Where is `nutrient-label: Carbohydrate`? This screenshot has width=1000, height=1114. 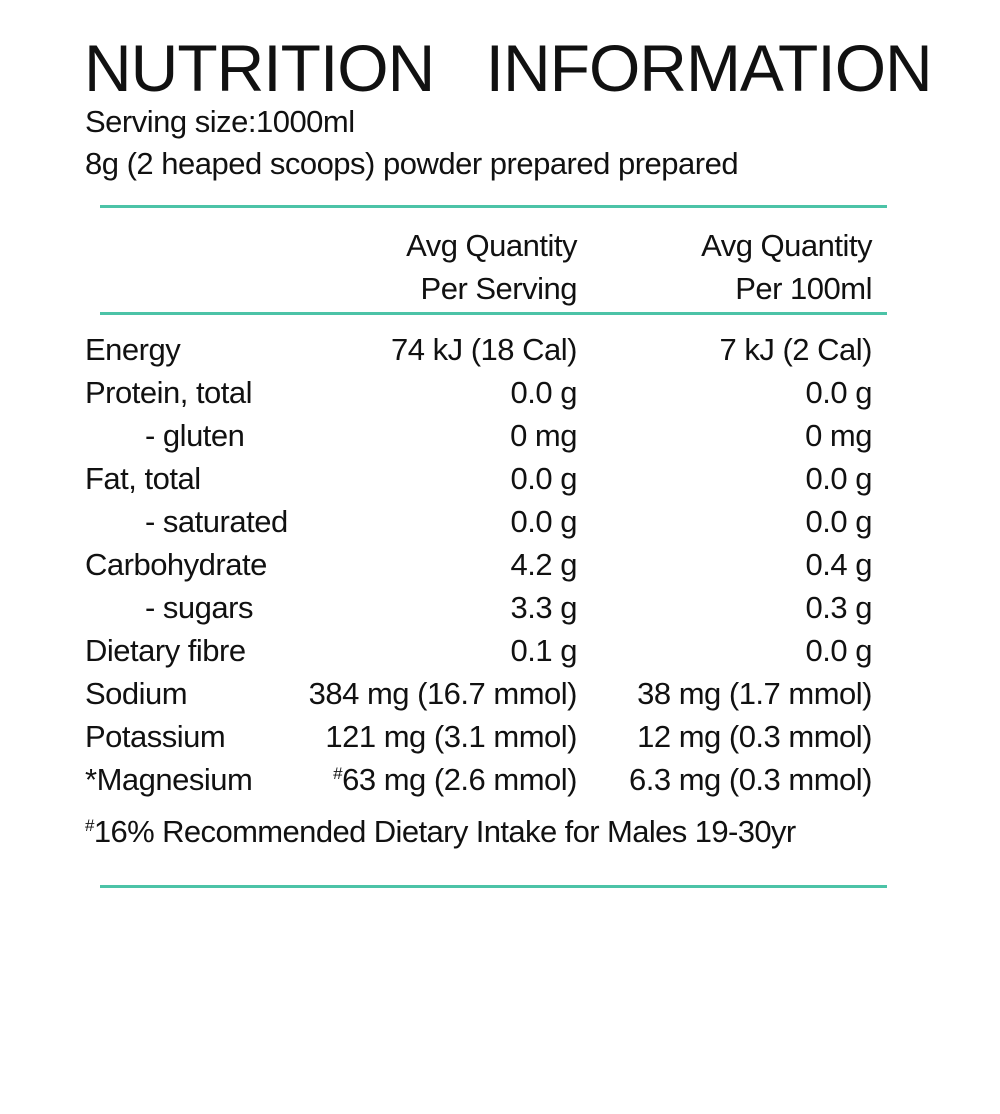
nutrient-label: Carbohydrate is located at coordinates (176, 564).